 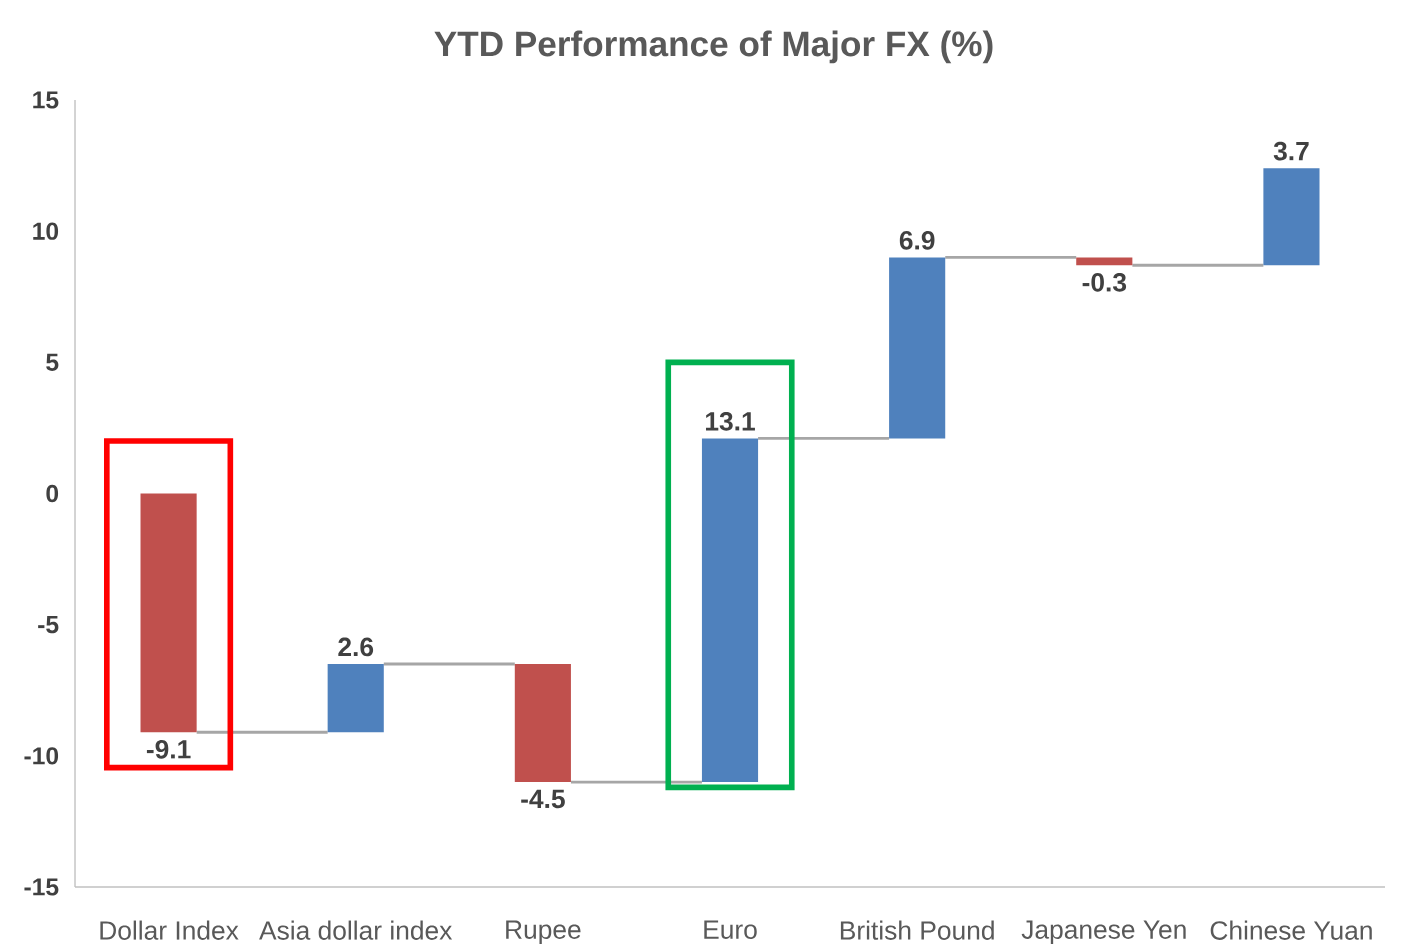 I want to click on y-tick-label: -5, so click(x=48, y=625).